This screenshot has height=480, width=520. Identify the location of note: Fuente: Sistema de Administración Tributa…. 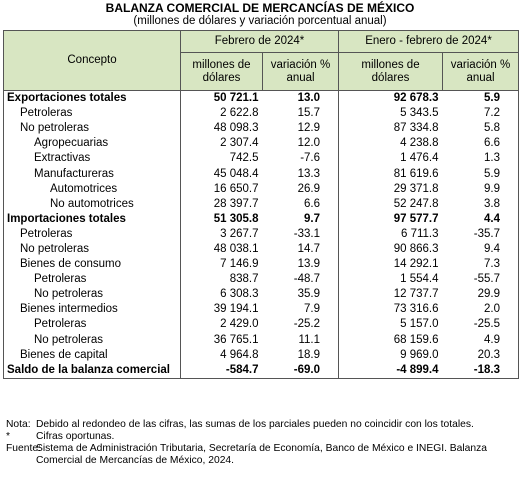
(256, 455).